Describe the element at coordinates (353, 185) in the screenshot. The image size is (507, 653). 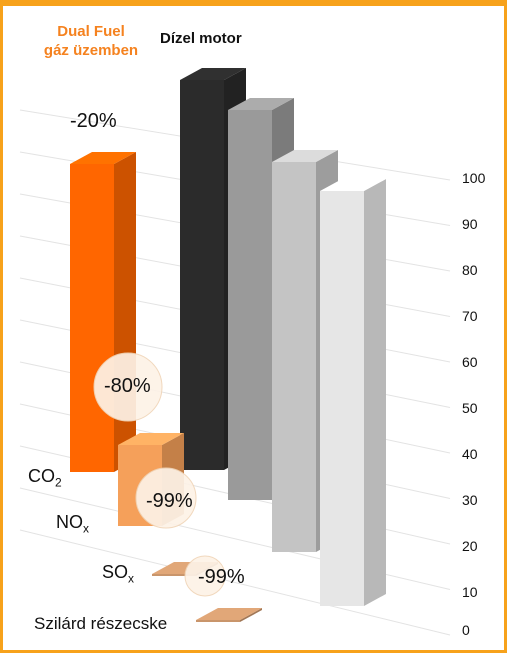
I see `bar-diesel-4-top` at that location.